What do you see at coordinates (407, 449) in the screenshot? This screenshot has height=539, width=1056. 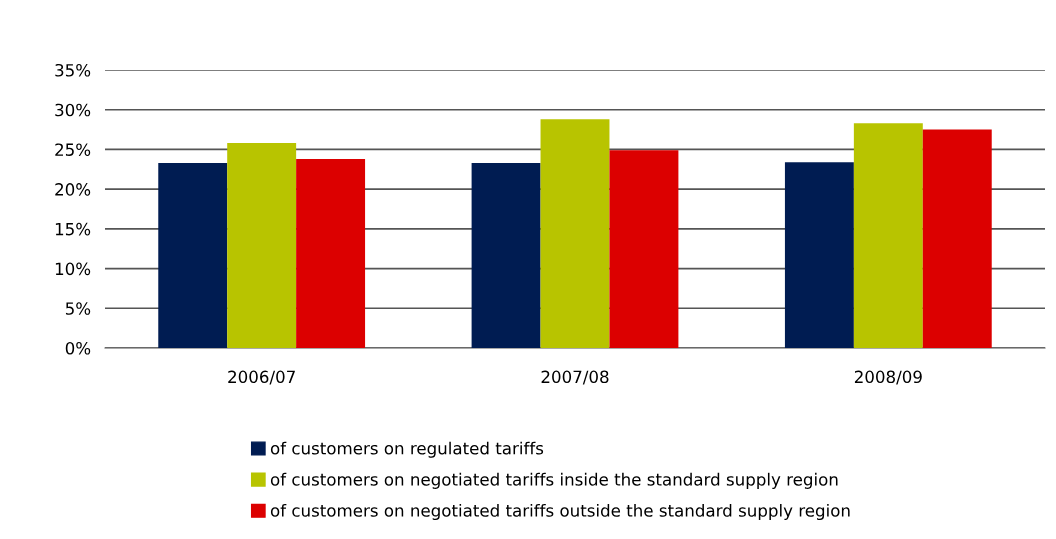 I see `legend-label: of customers on regulated tariffs` at bounding box center [407, 449].